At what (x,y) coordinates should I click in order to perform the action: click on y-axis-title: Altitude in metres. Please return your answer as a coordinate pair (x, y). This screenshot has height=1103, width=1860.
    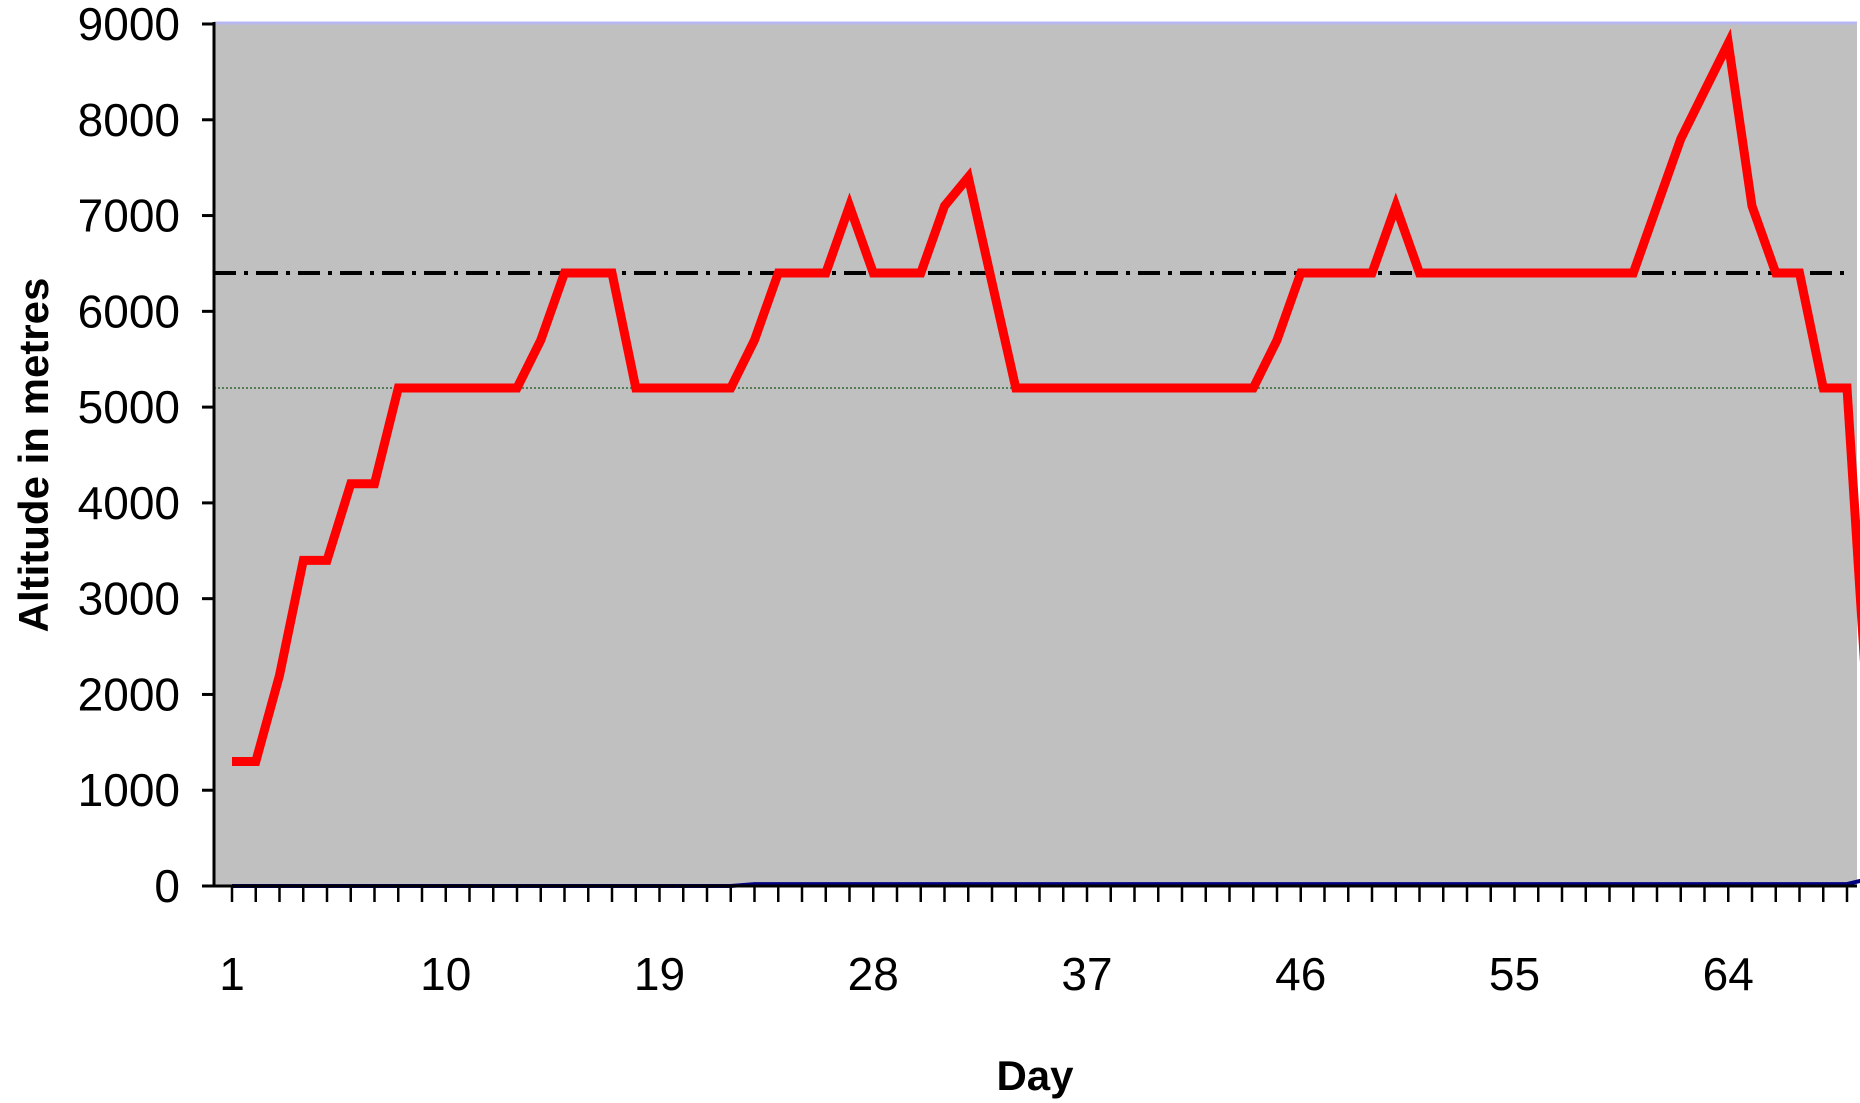
    Looking at the image, I should click on (33, 455).